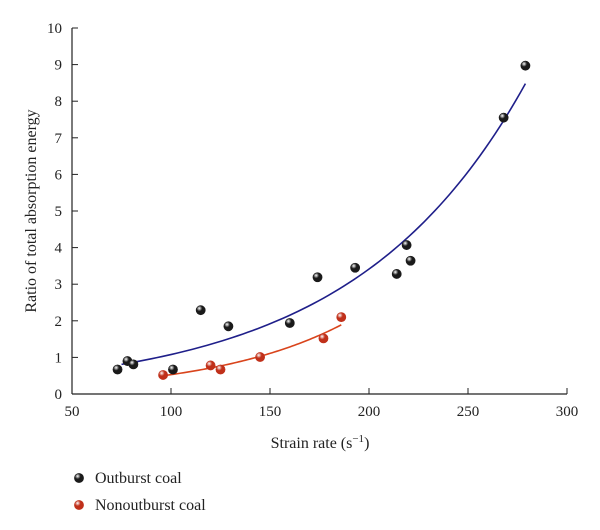 The height and width of the screenshot is (530, 600). Describe the element at coordinates (72, 412) in the screenshot. I see `x-tick-label: 50` at that location.